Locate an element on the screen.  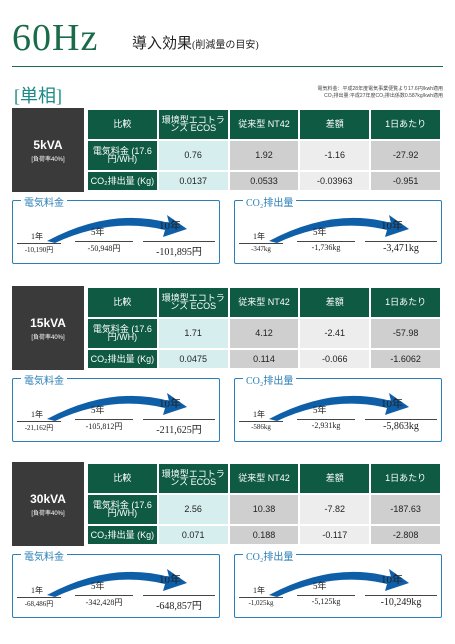
table-row: CO₂排出量 (Kg) 0.071 0.188 -0.117 -2.808 is located at coordinates (264, 534).